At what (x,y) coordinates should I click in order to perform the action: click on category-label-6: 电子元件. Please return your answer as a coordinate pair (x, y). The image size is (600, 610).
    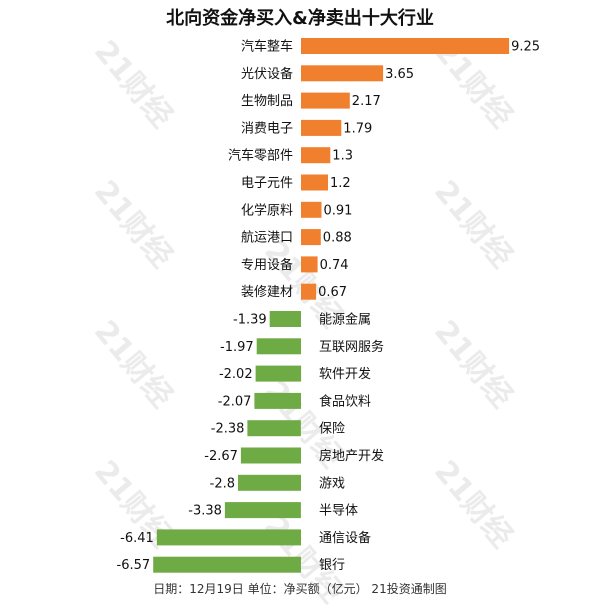
    Looking at the image, I should click on (267, 183).